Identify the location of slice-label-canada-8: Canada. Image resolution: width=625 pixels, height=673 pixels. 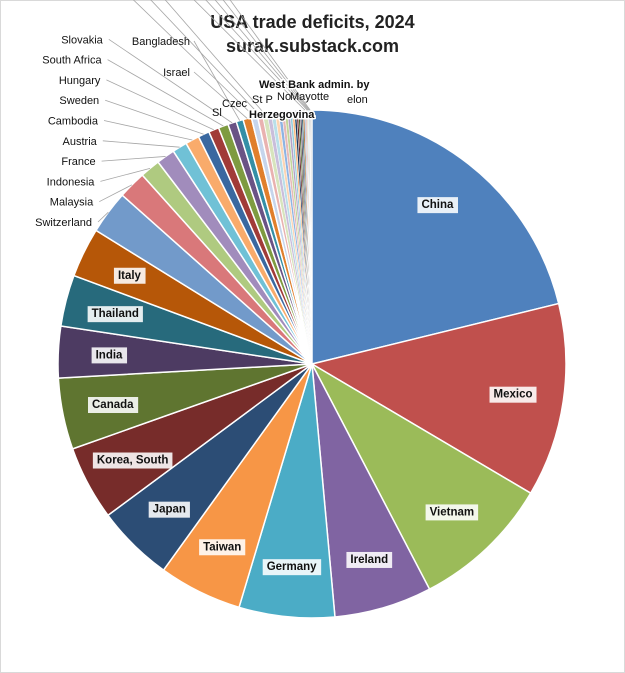
(113, 405).